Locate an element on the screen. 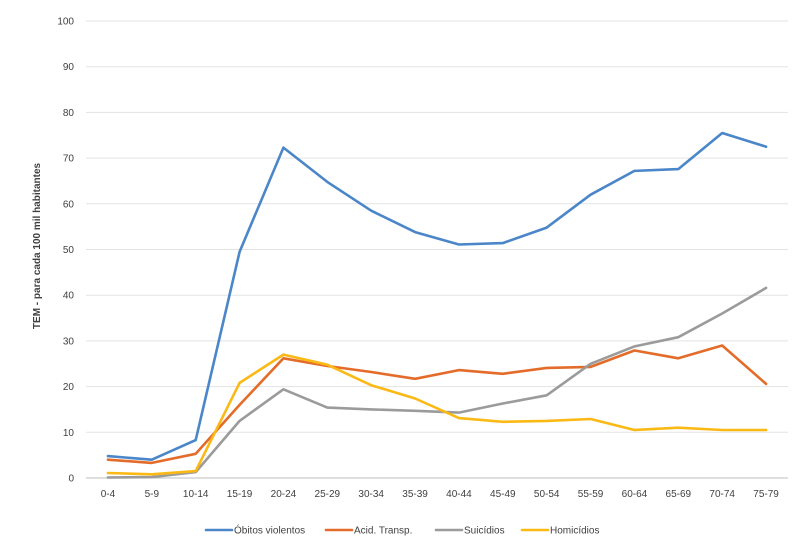 Image resolution: width=808 pixels, height=556 pixels. x-tick-label: 30-34 is located at coordinates (371, 494).